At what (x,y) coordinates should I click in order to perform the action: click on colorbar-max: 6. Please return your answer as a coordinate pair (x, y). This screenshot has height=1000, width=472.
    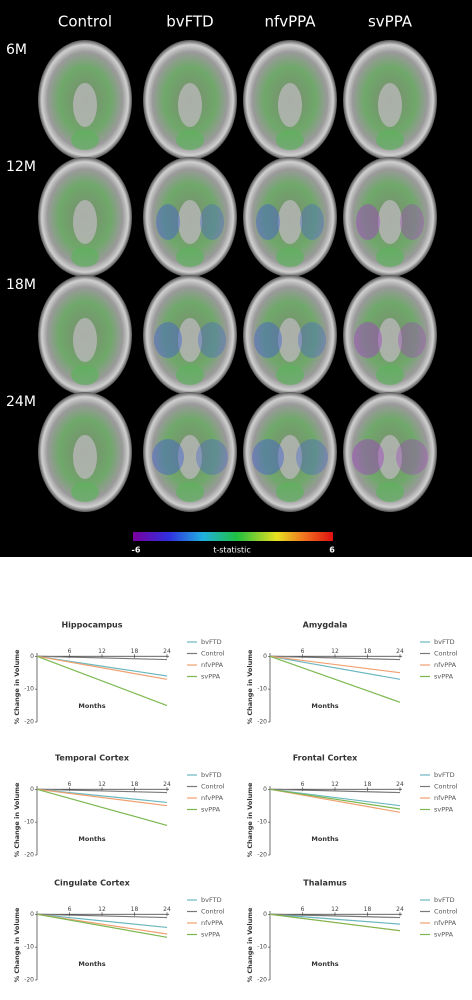
    Looking at the image, I should click on (332, 550).